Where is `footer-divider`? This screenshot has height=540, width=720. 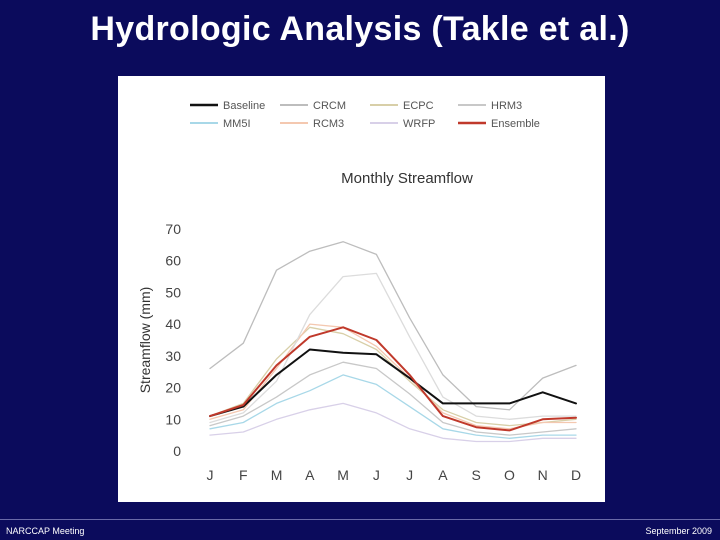
footer-divider is located at coordinates (360, 519).